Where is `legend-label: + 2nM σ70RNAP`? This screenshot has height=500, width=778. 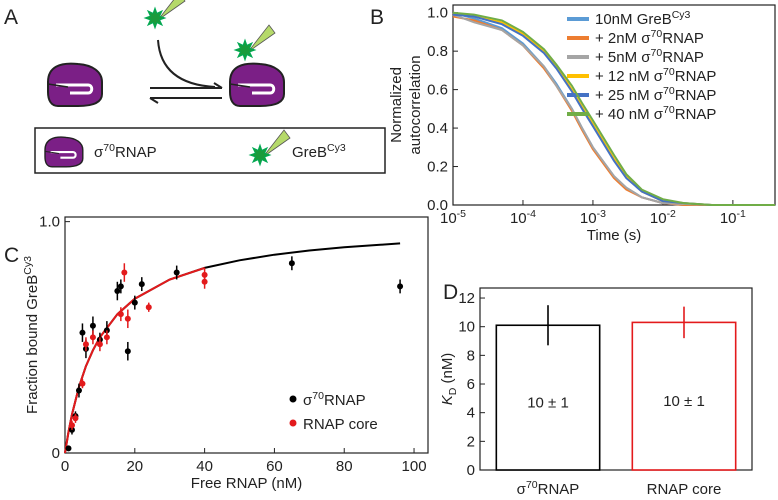
legend-label: + 2nM σ70RNAP is located at coordinates (649, 37).